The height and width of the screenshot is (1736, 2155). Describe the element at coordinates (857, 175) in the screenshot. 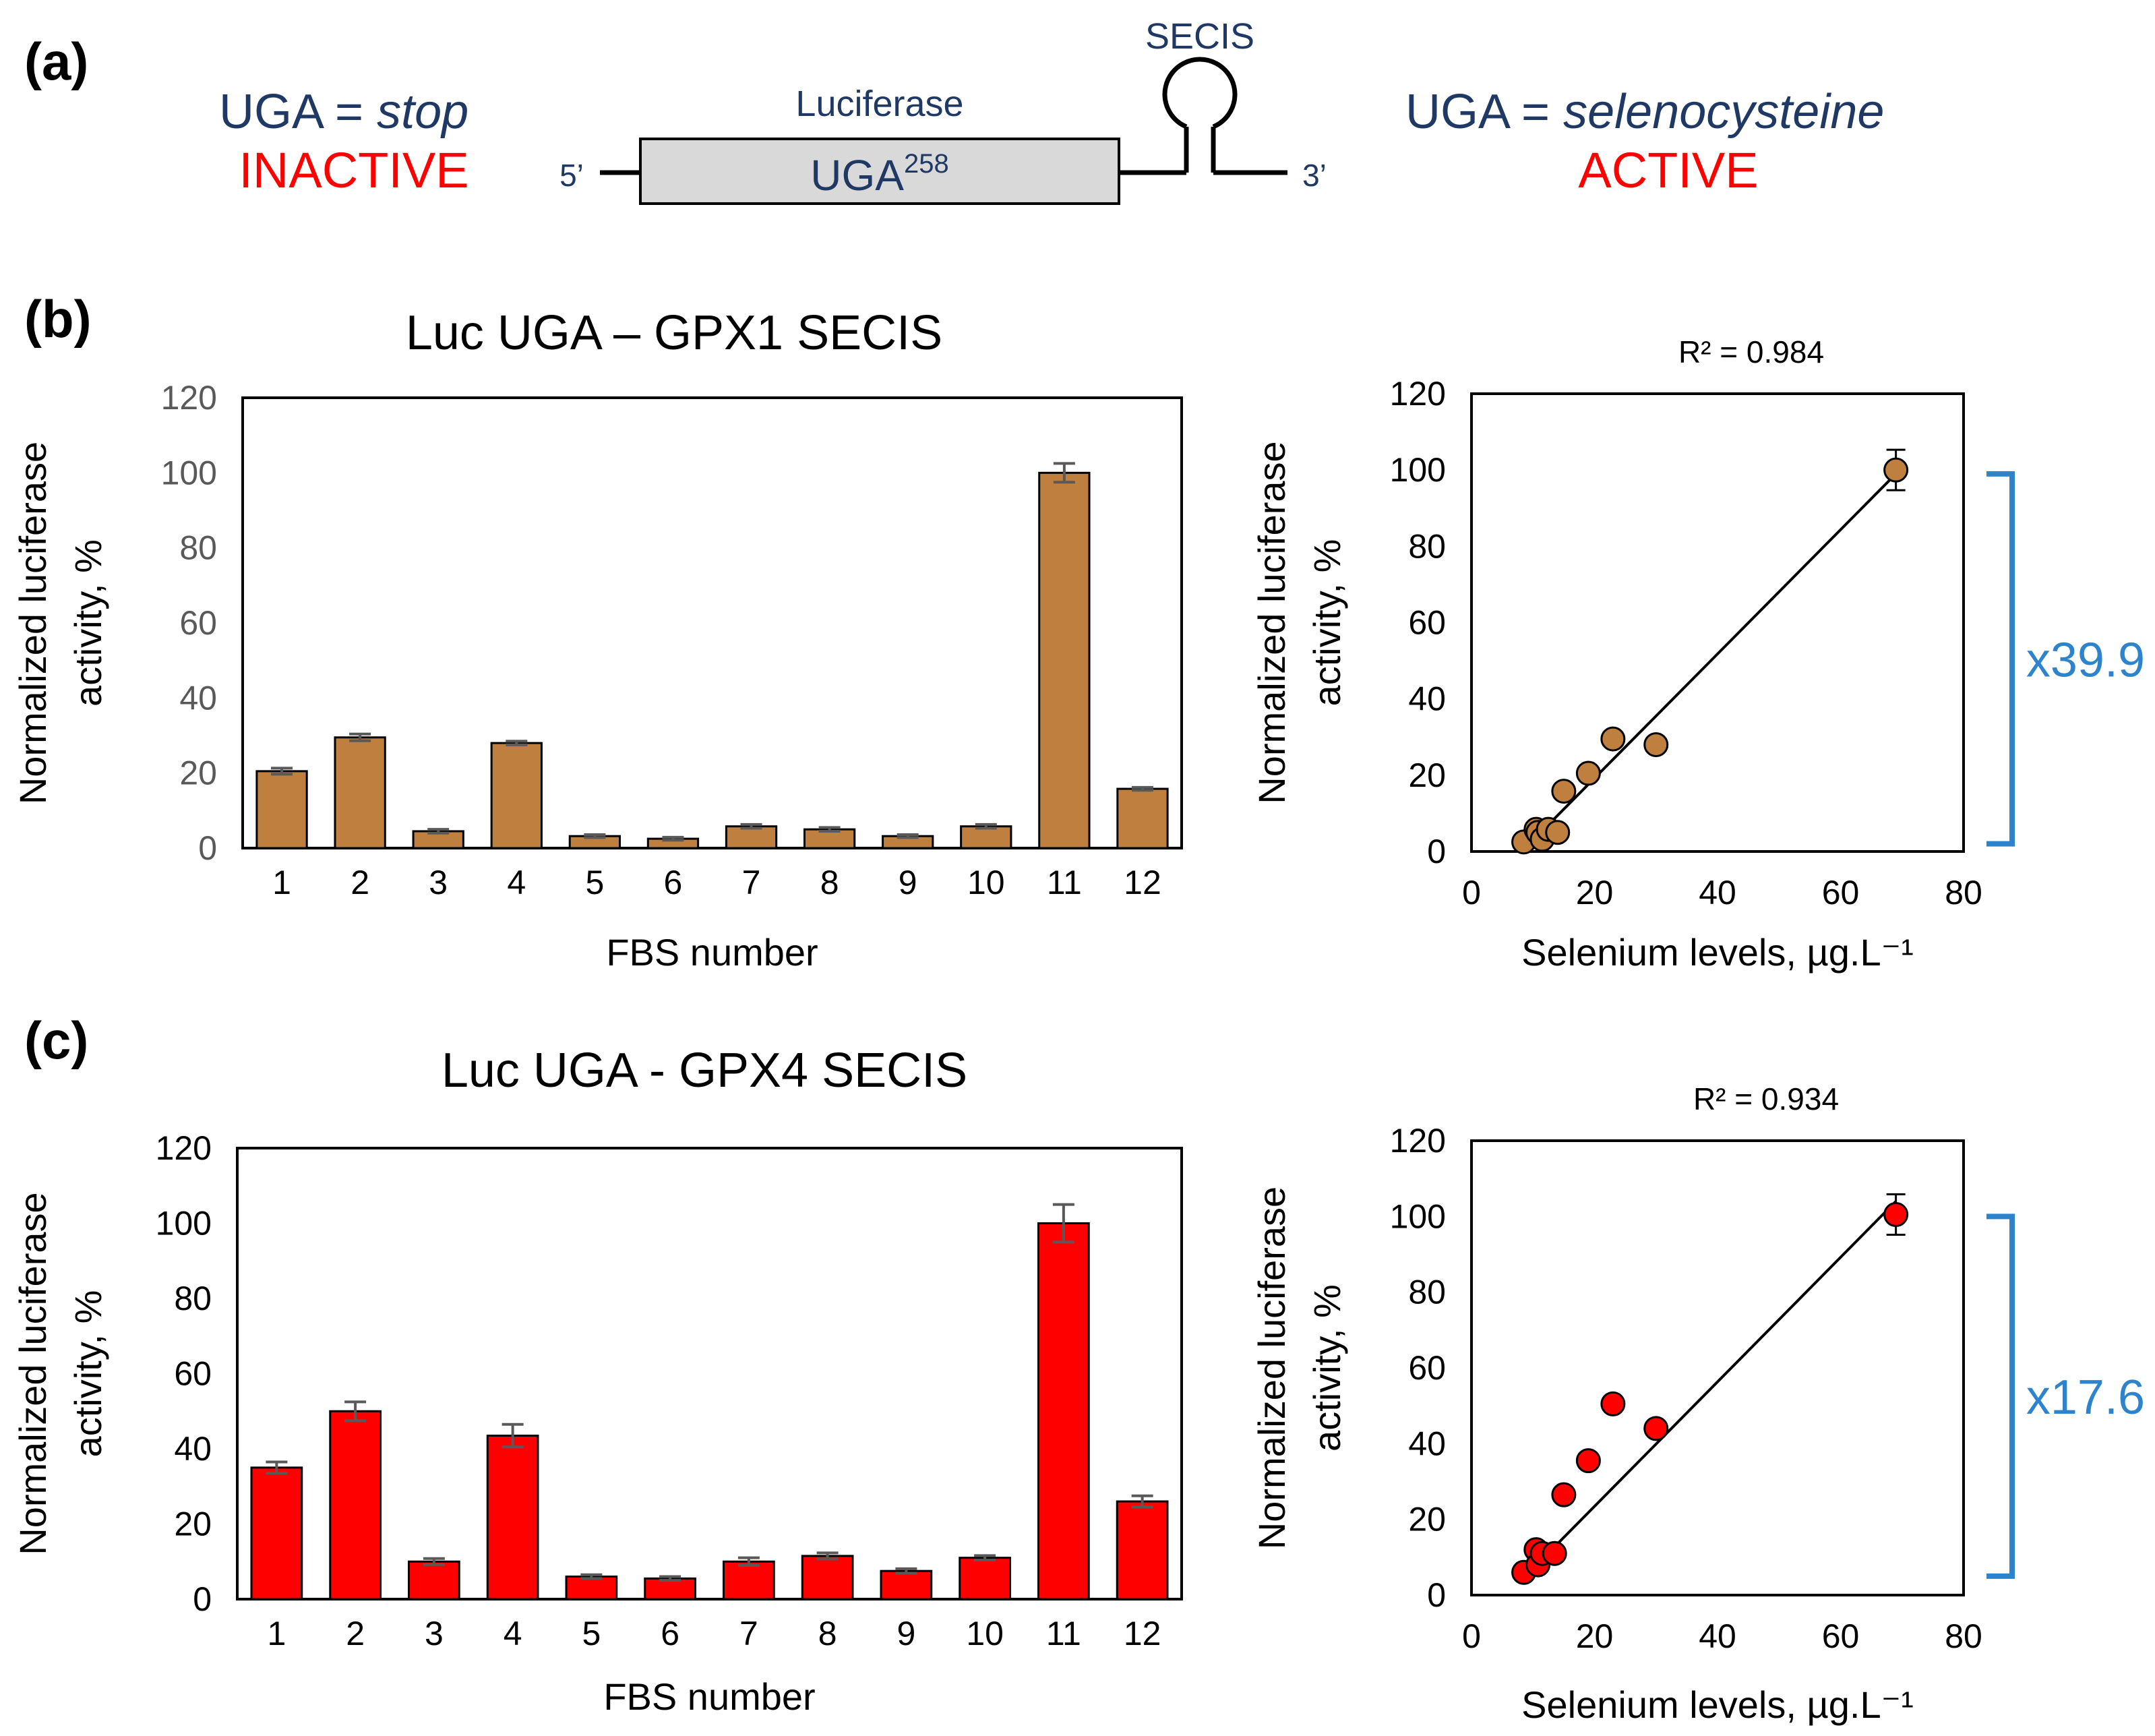

I see `codon-text: UGA` at that location.